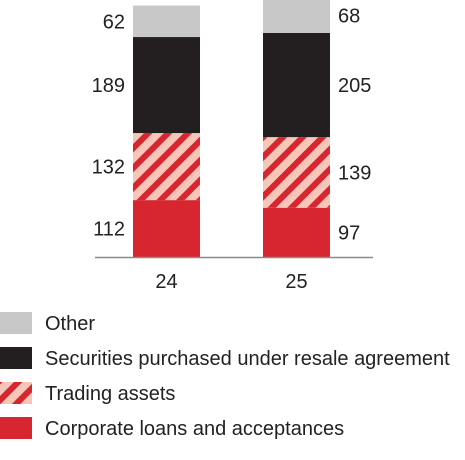 The height and width of the screenshot is (460, 465). What do you see at coordinates (114, 22) in the screenshot?
I see `value-label-24-other: 62` at bounding box center [114, 22].